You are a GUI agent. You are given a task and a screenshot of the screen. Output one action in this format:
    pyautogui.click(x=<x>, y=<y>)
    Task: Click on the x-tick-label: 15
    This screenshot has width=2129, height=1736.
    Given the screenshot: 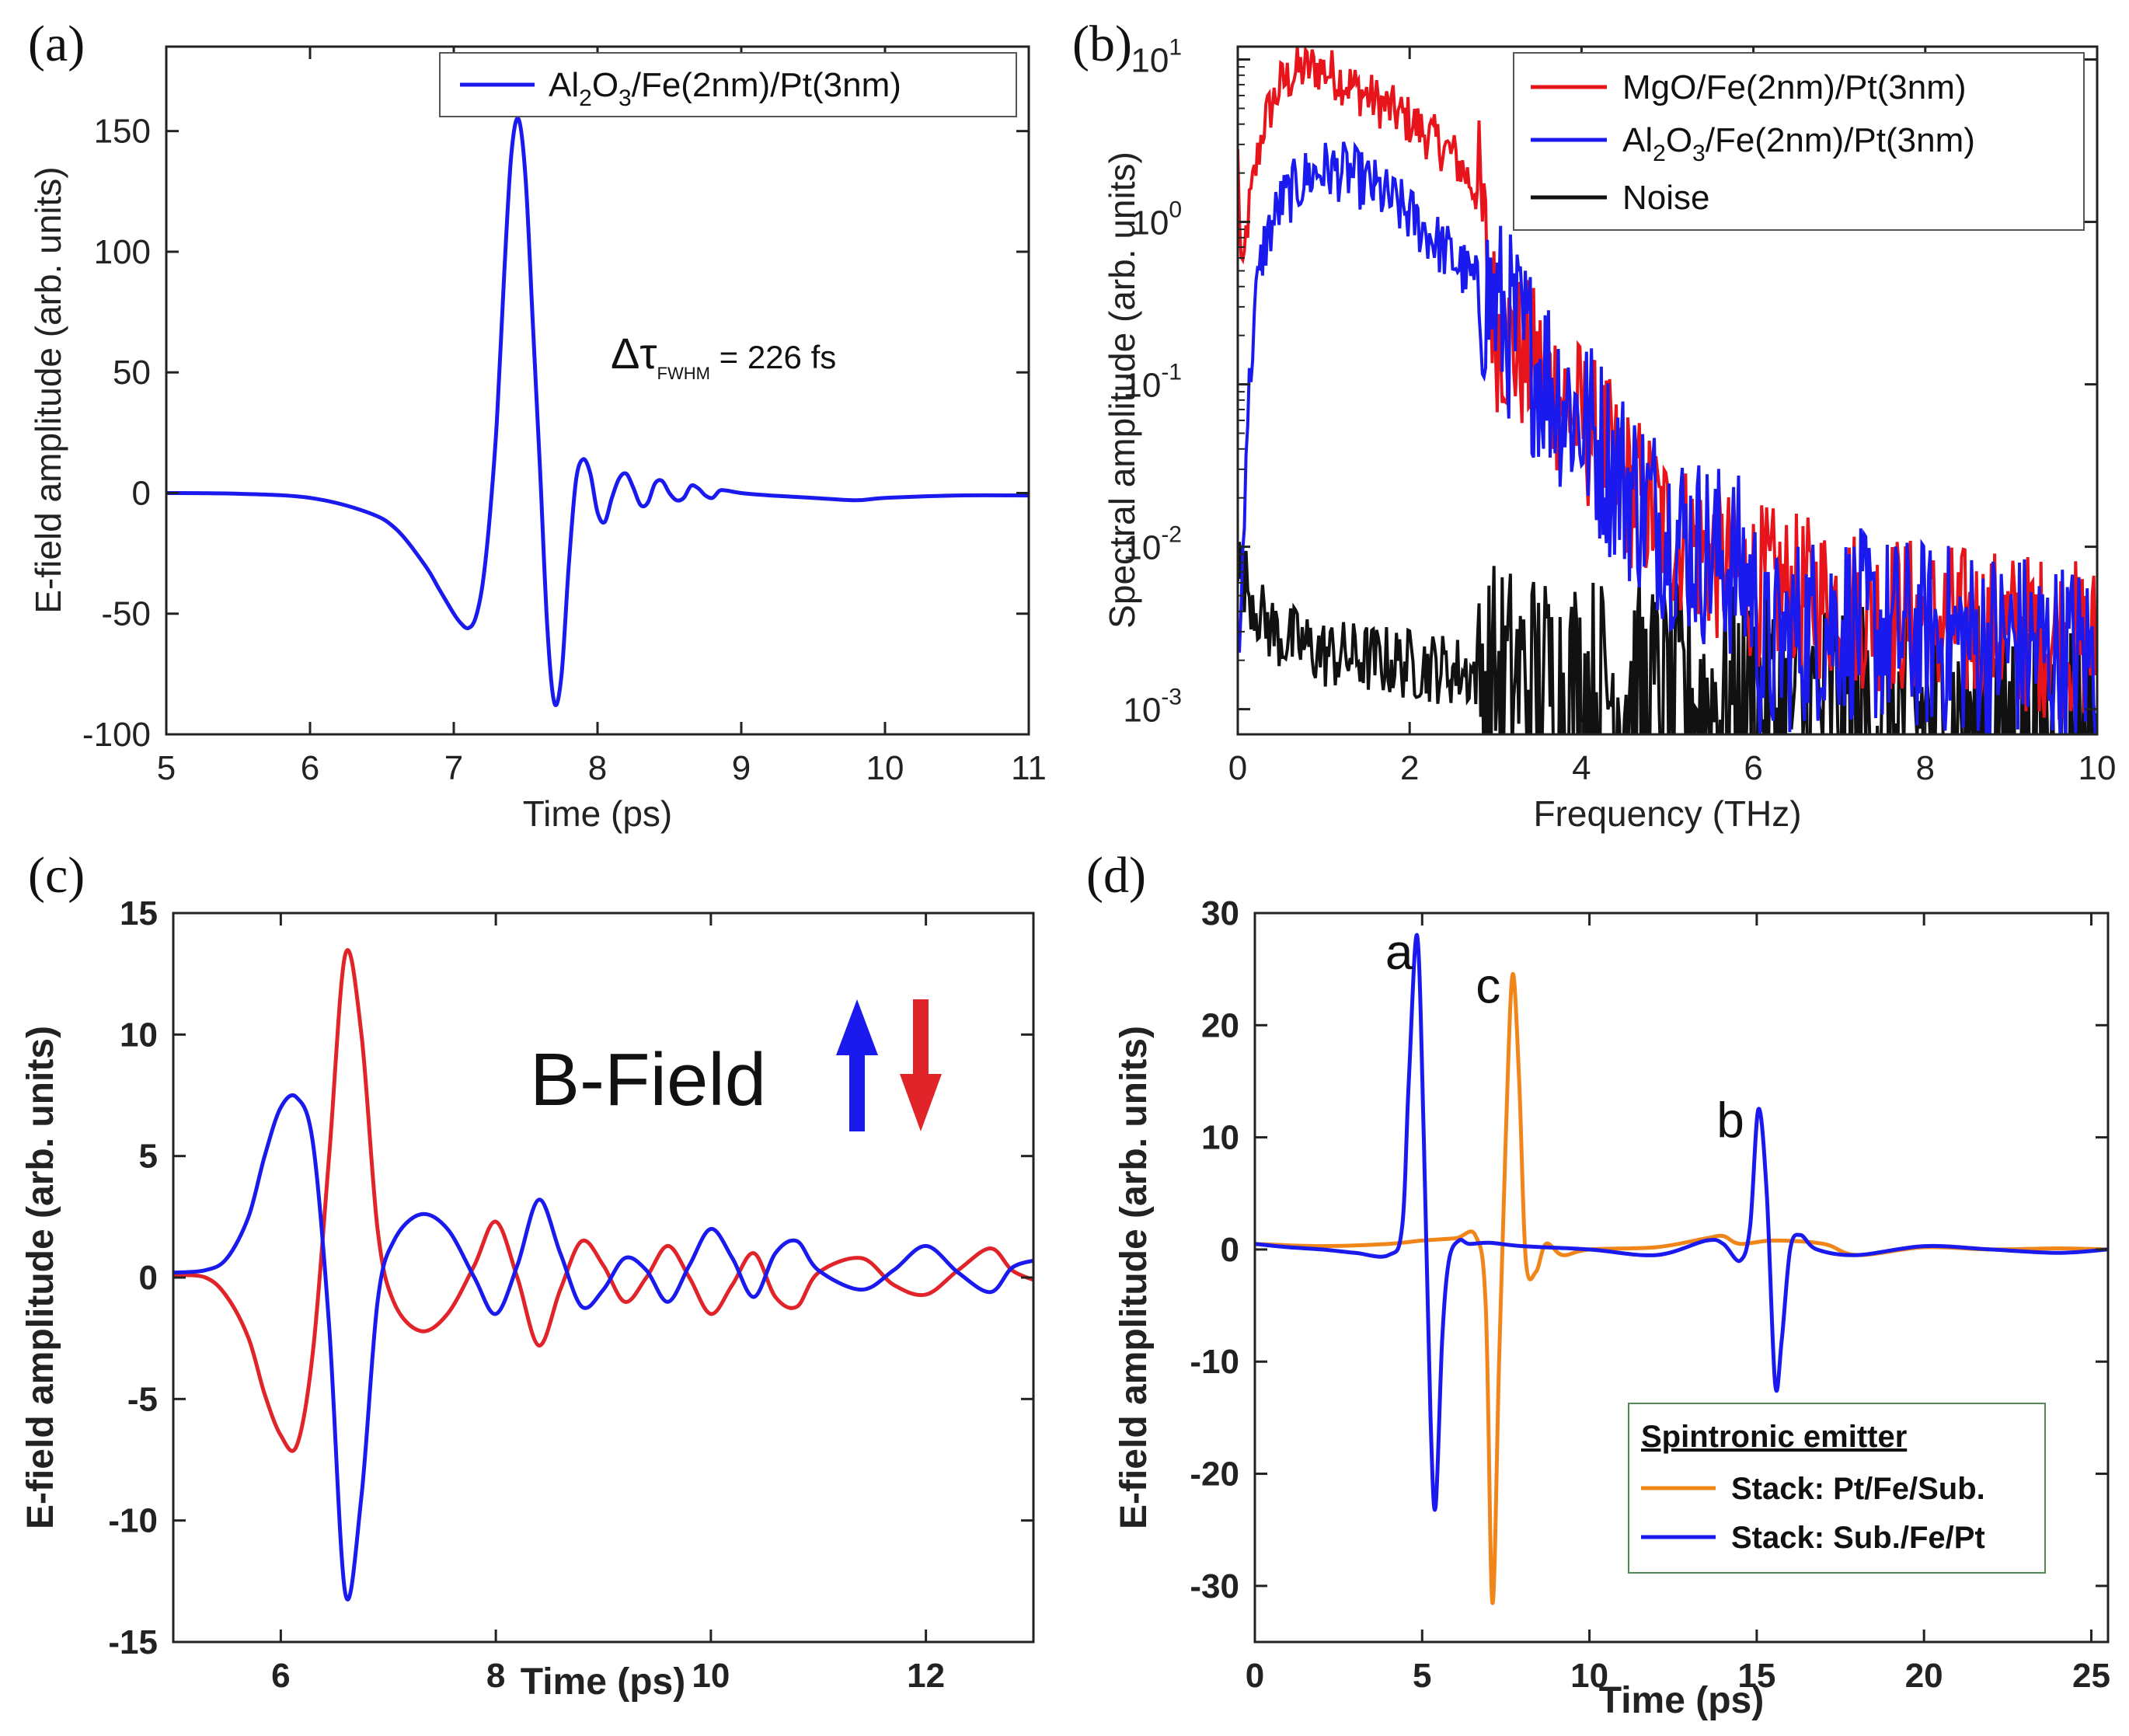 What is the action you would take?
    pyautogui.click(x=1756, y=1676)
    